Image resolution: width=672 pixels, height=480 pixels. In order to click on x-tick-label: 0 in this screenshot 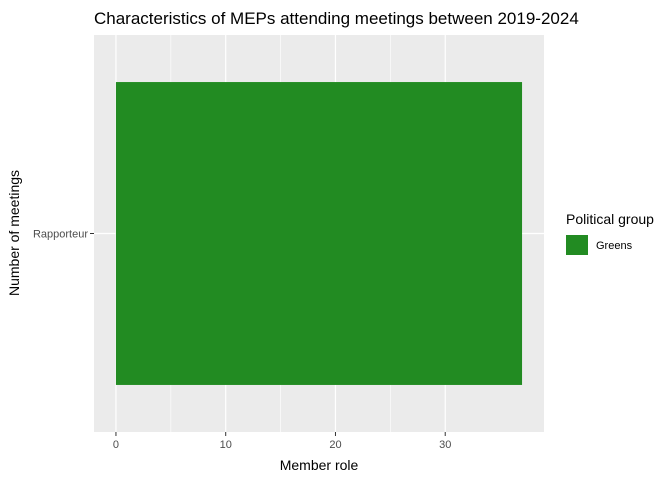, I will do `click(116, 445)`.